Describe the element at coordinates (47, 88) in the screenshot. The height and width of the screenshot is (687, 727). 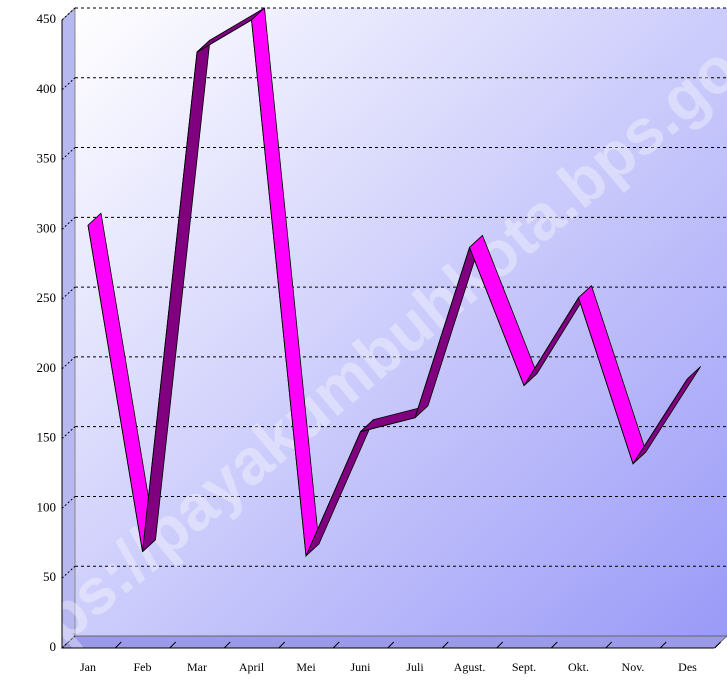
I see `y-tick-label: 400` at that location.